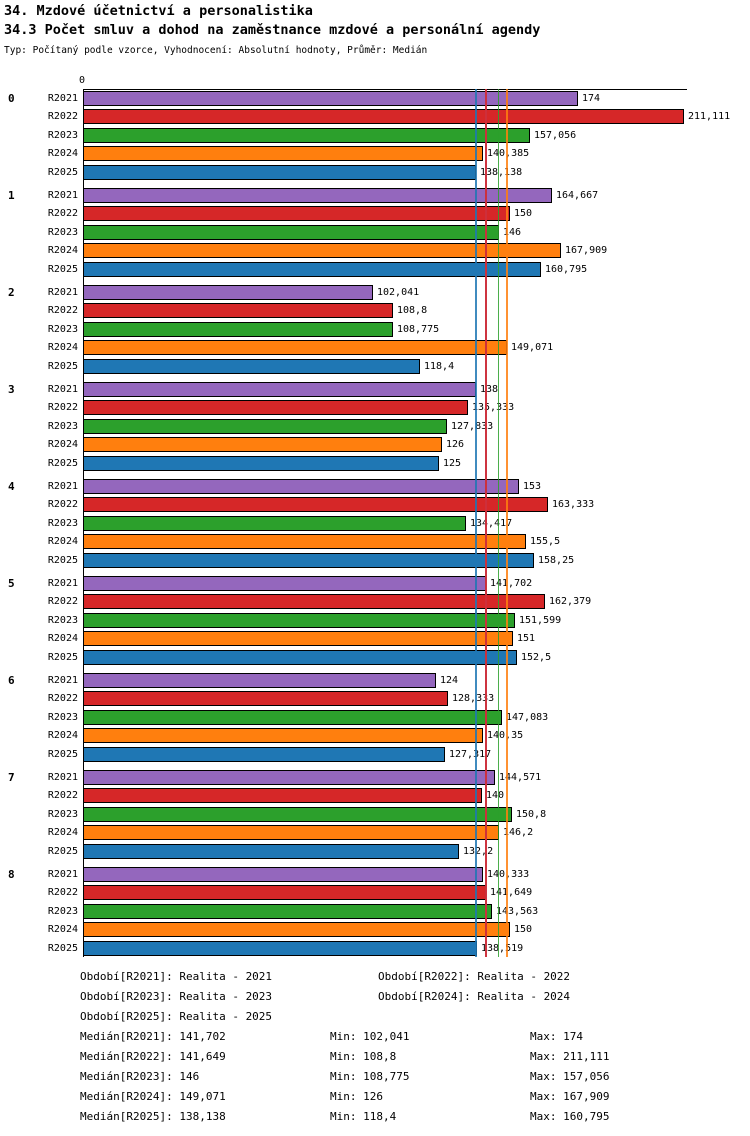 This screenshot has width=750, height=1136. I want to click on bar-value-label: 118,4, so click(439, 366).